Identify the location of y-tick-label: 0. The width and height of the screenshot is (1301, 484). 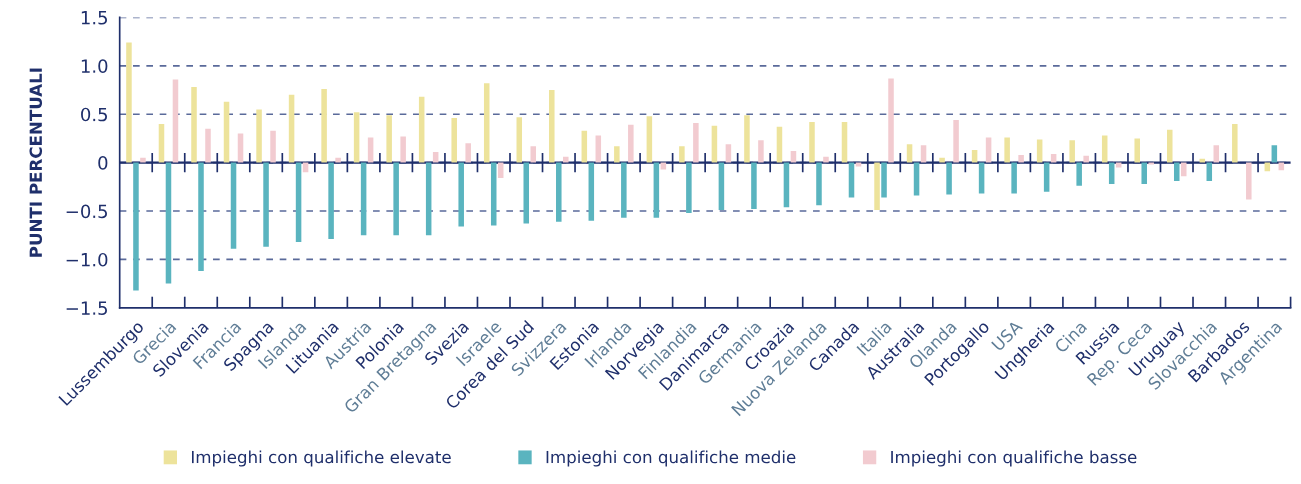
(103, 163).